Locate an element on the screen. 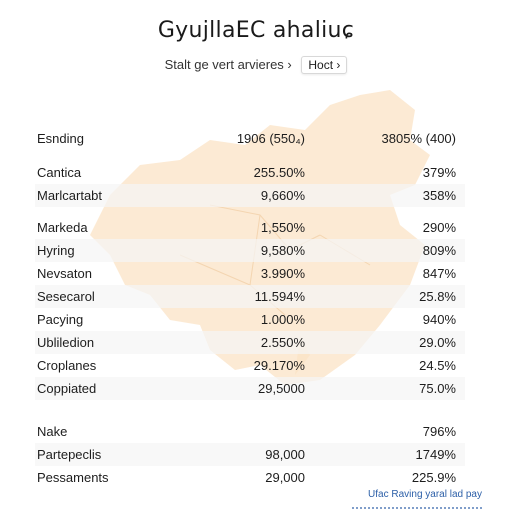 This screenshot has height=512, width=512. table-row: Pessaments 29,000 225.9% is located at coordinates (250, 477).